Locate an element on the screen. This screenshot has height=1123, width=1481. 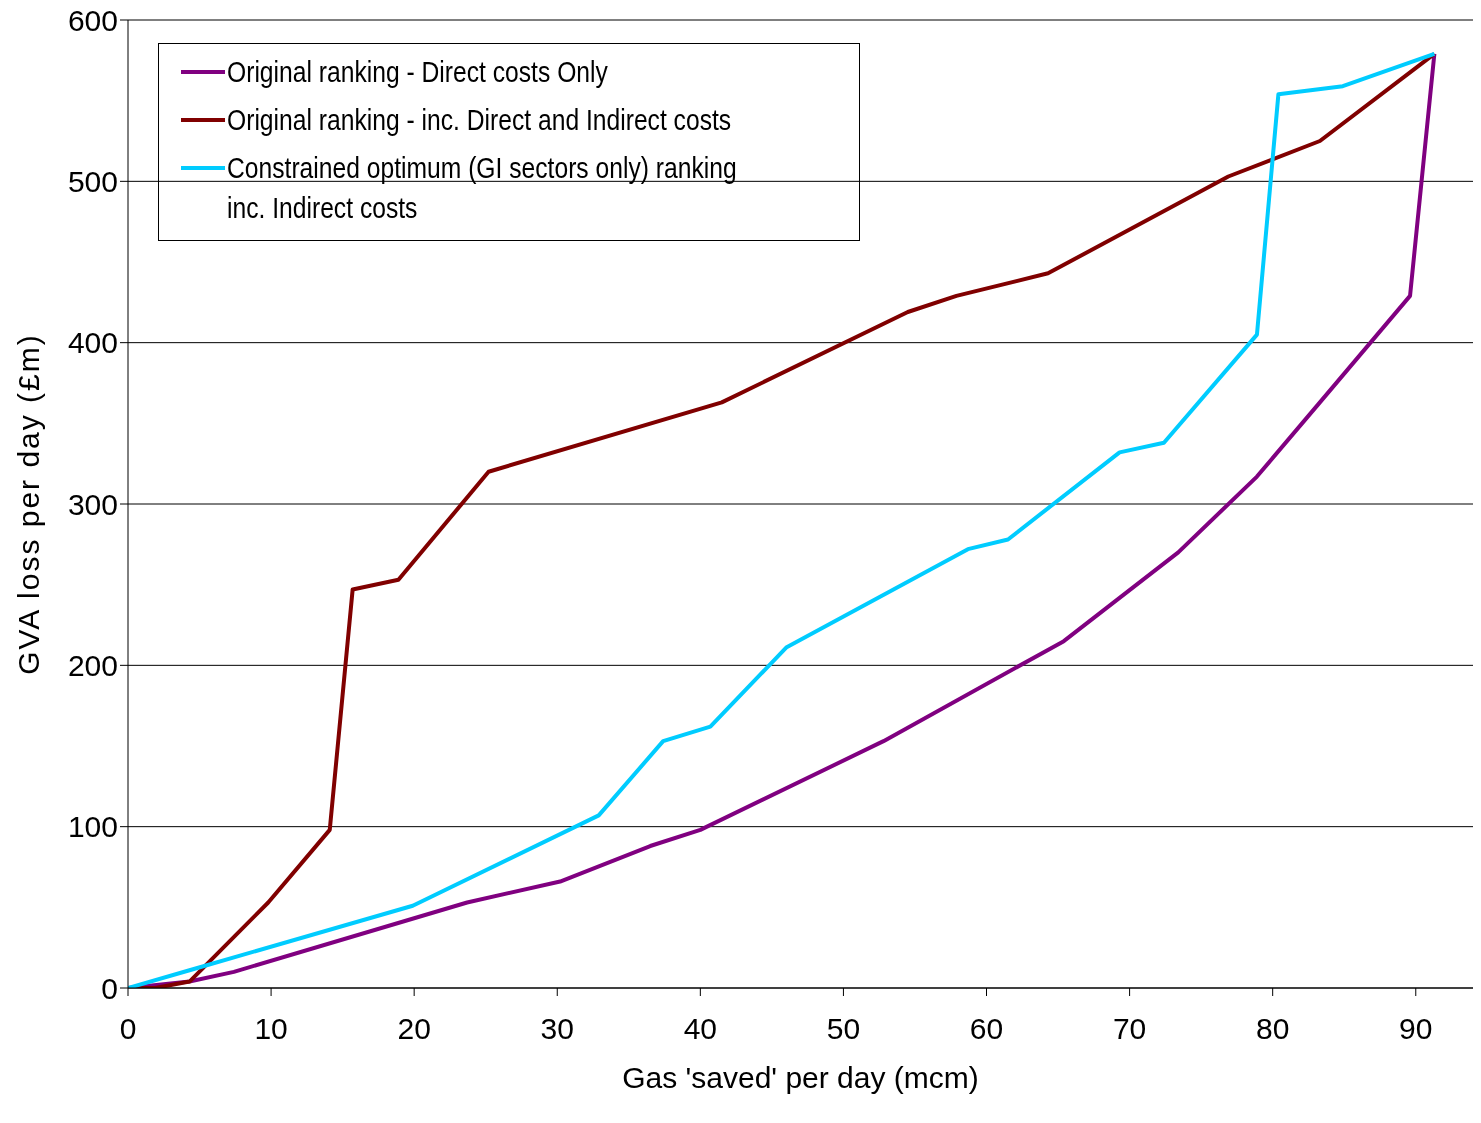
x-tick-label: 80 is located at coordinates (1272, 1029).